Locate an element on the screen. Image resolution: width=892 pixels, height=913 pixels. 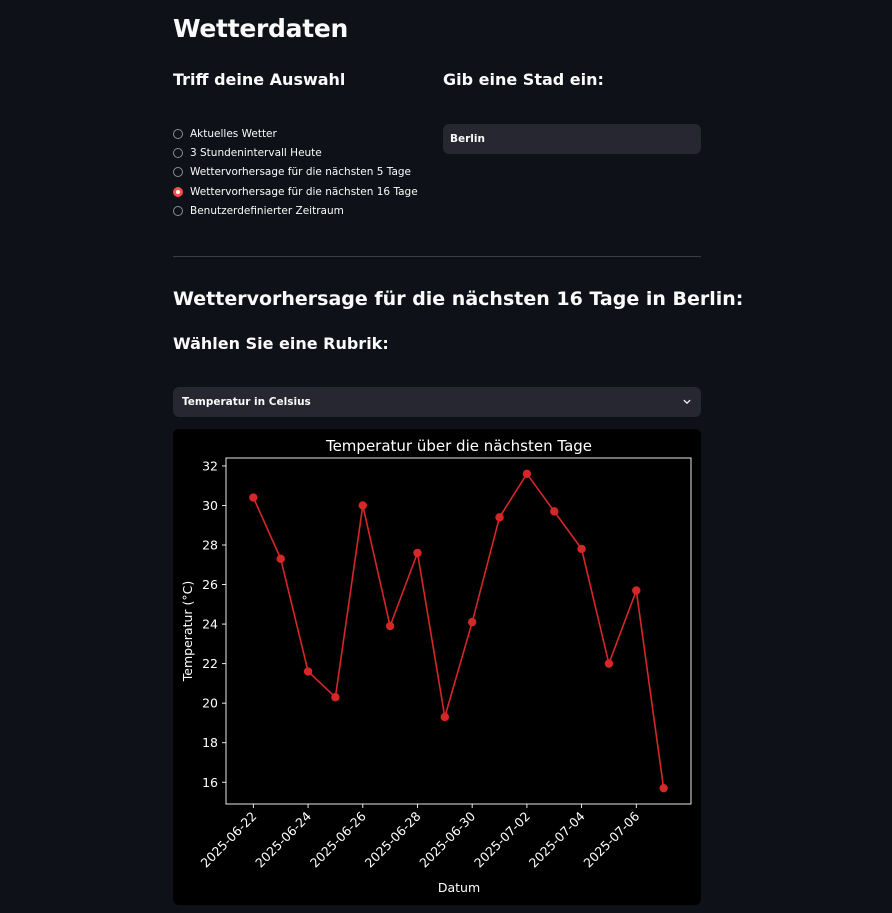
y-tick-label: 28 is located at coordinates (210, 544).